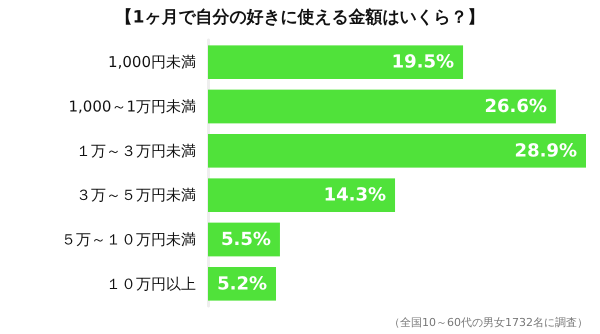  Describe the element at coordinates (132, 107) in the screenshot. I see `y-tick-label: 1,000～1万円未満` at that location.